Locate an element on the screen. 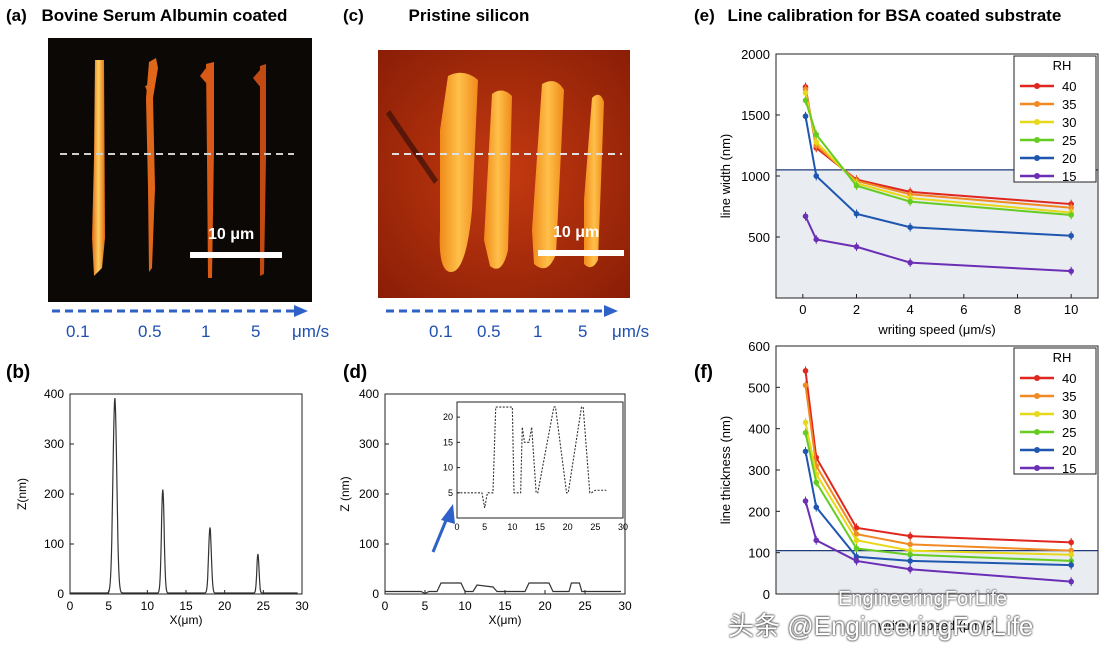 This screenshot has width=1108, height=654. y-axis-label: line thickness (nm) is located at coordinates (725, 470).